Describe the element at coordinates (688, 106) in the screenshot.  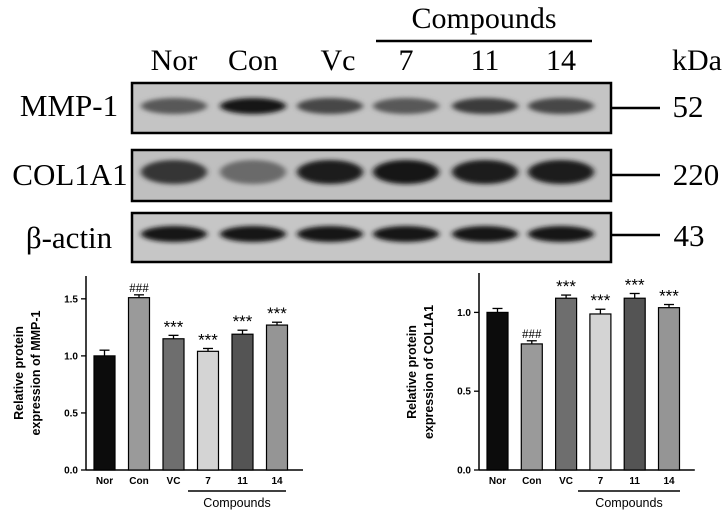
I see `kda-value-52: 52` at that location.